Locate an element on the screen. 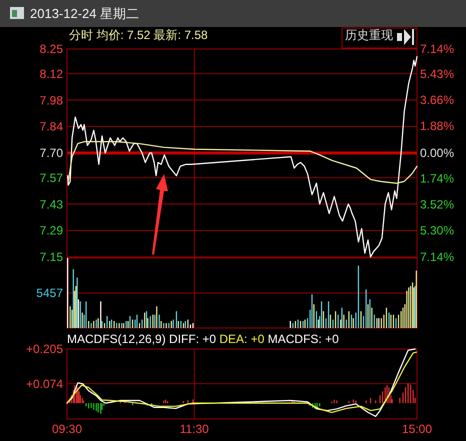  y2-tick-label: 5.43% is located at coordinates (437, 74).